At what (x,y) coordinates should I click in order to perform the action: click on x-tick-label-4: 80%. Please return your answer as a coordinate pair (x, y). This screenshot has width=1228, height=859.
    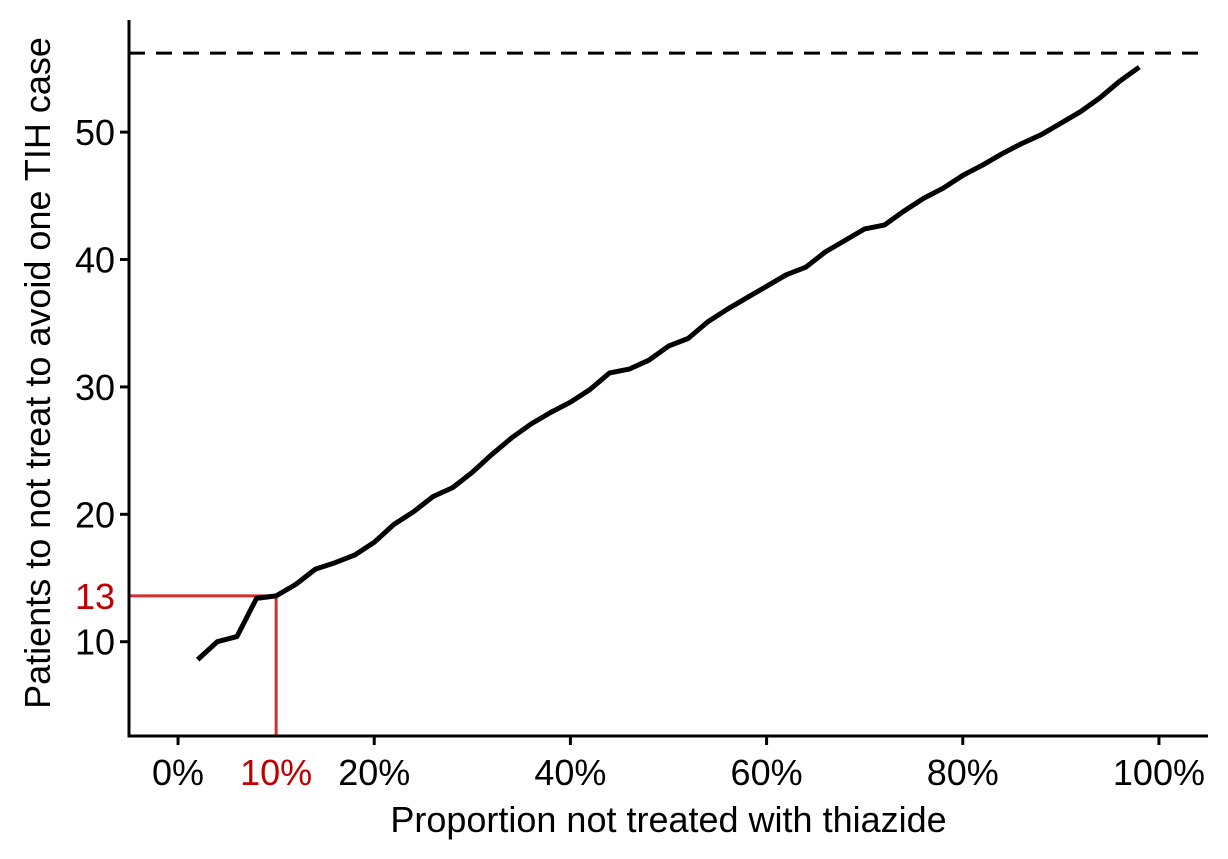
    Looking at the image, I should click on (963, 772).